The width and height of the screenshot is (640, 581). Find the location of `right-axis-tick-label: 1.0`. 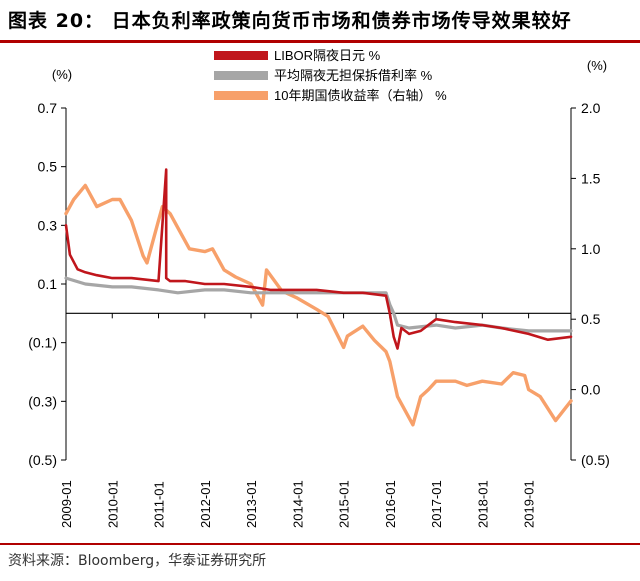

right-axis-tick-label: 1.0 is located at coordinates (591, 249).